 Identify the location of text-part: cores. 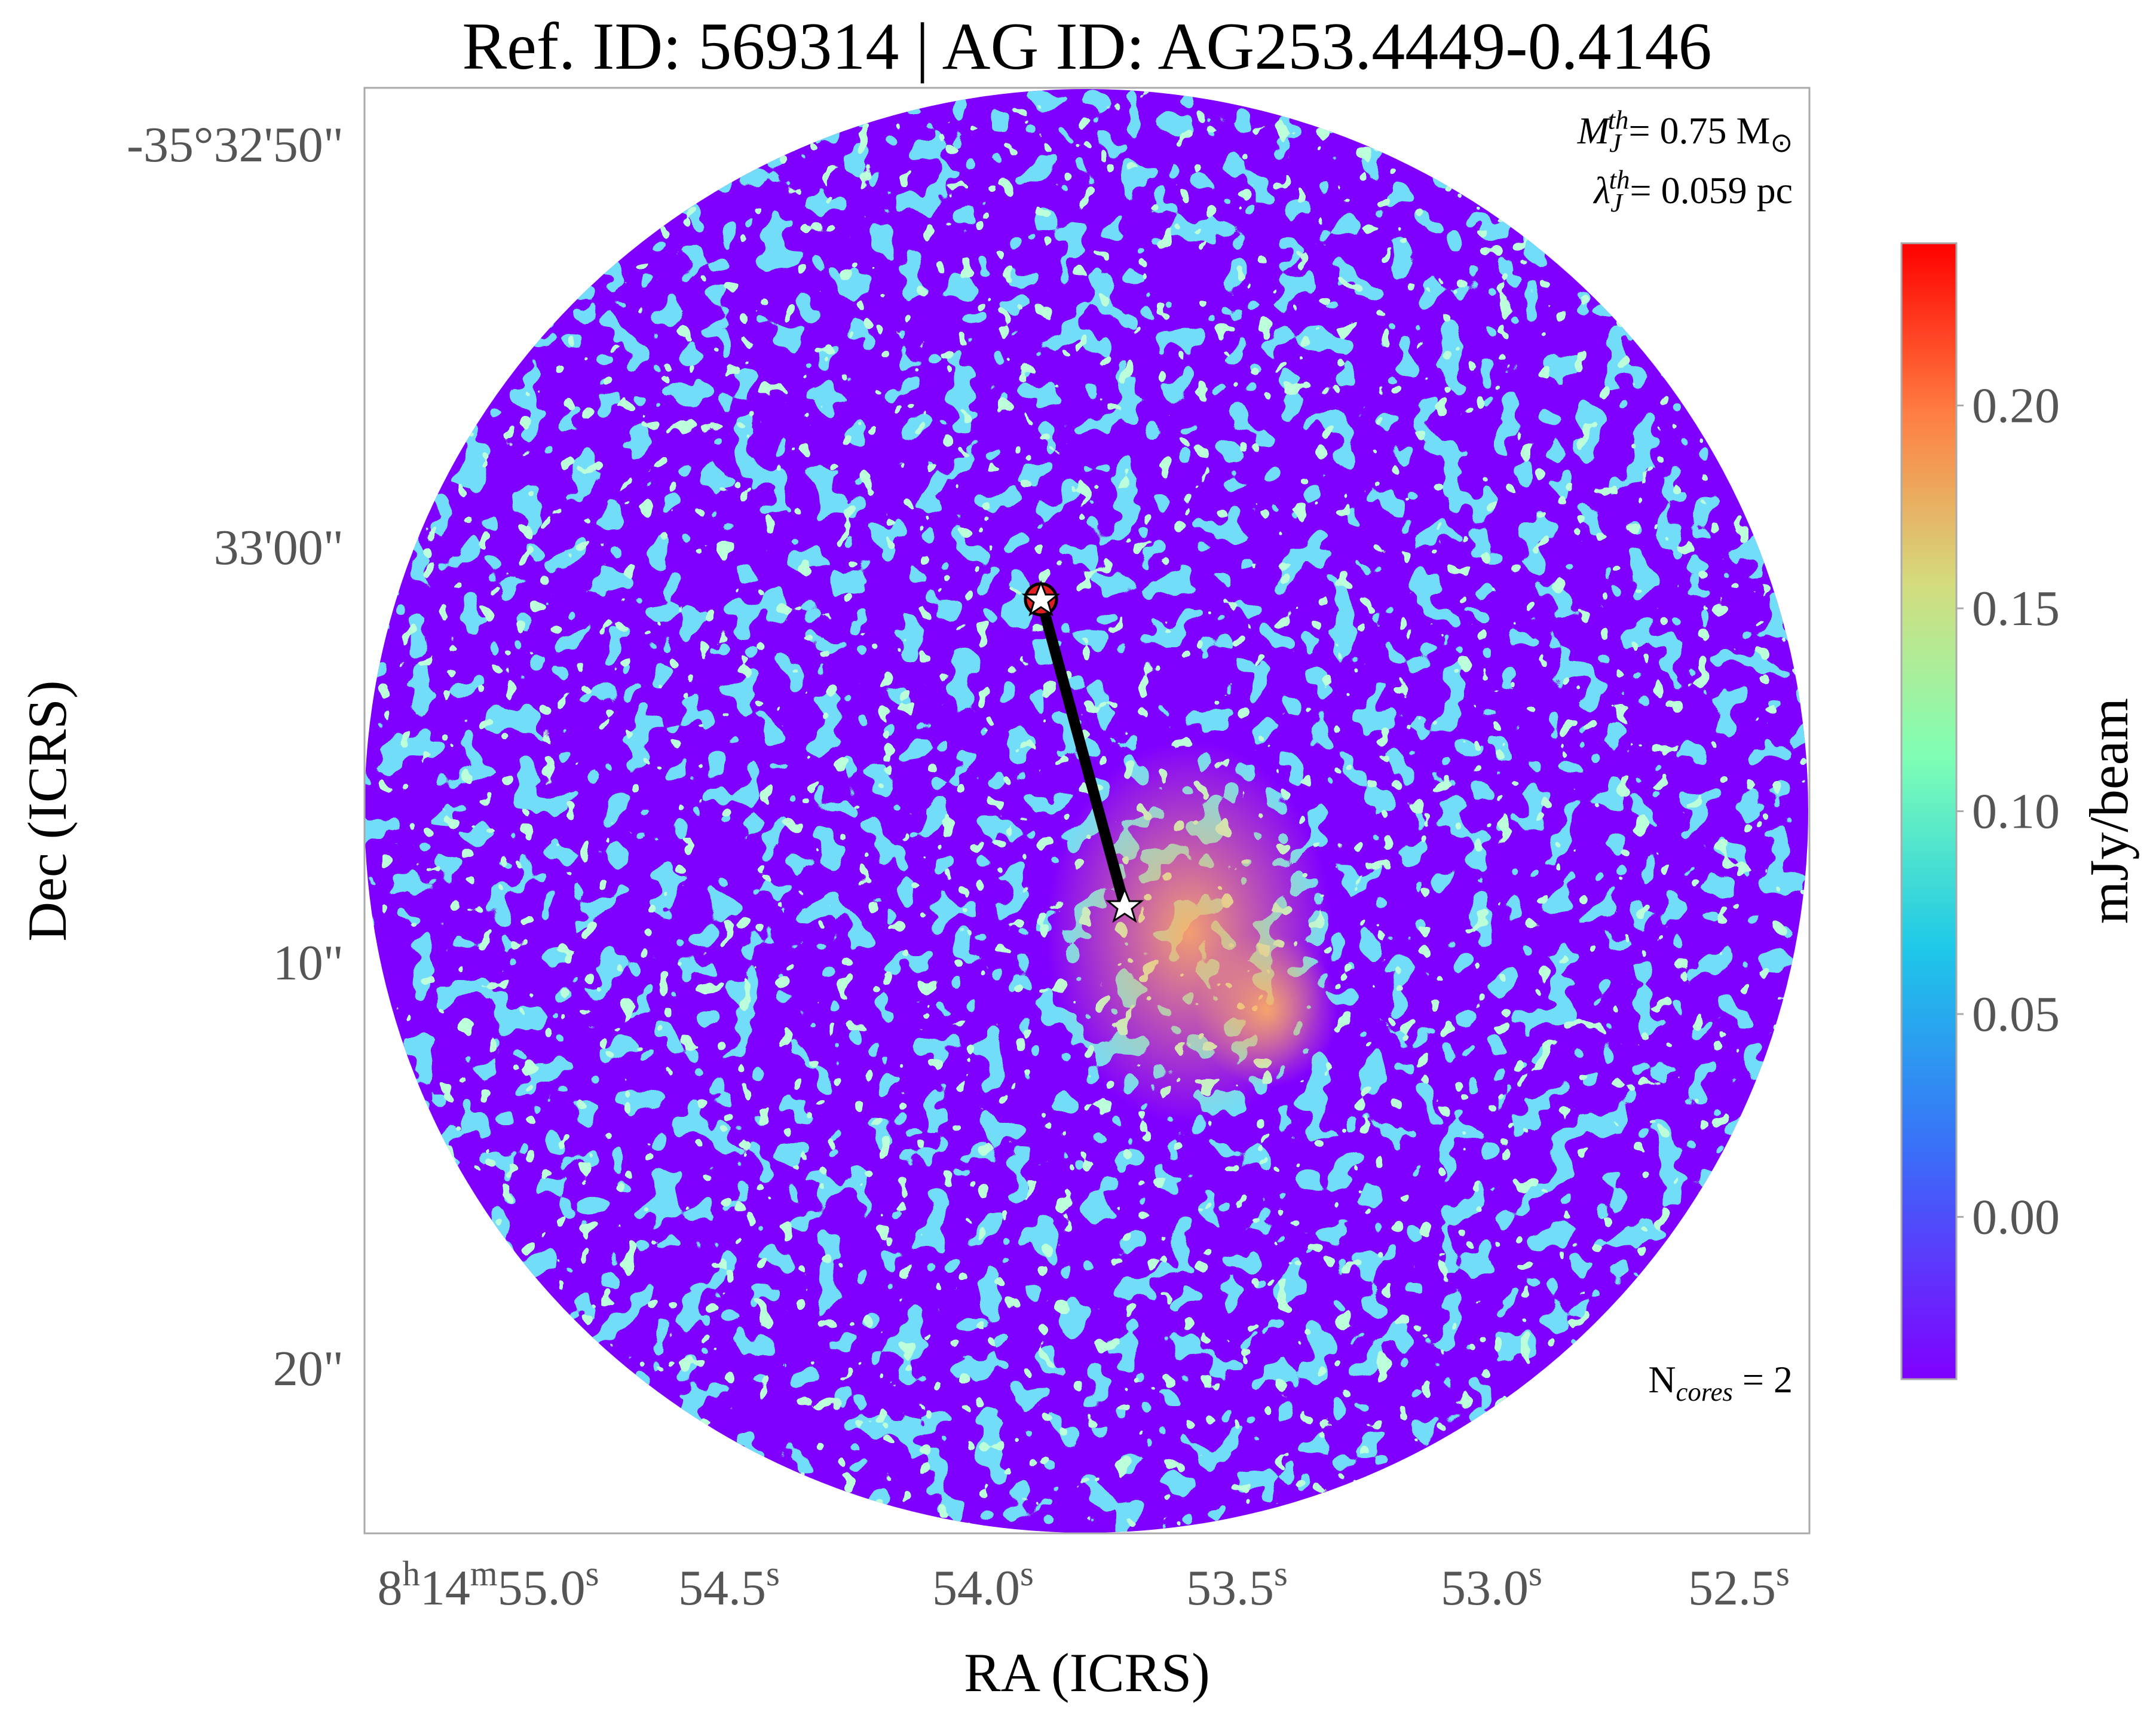
(1704, 1392).